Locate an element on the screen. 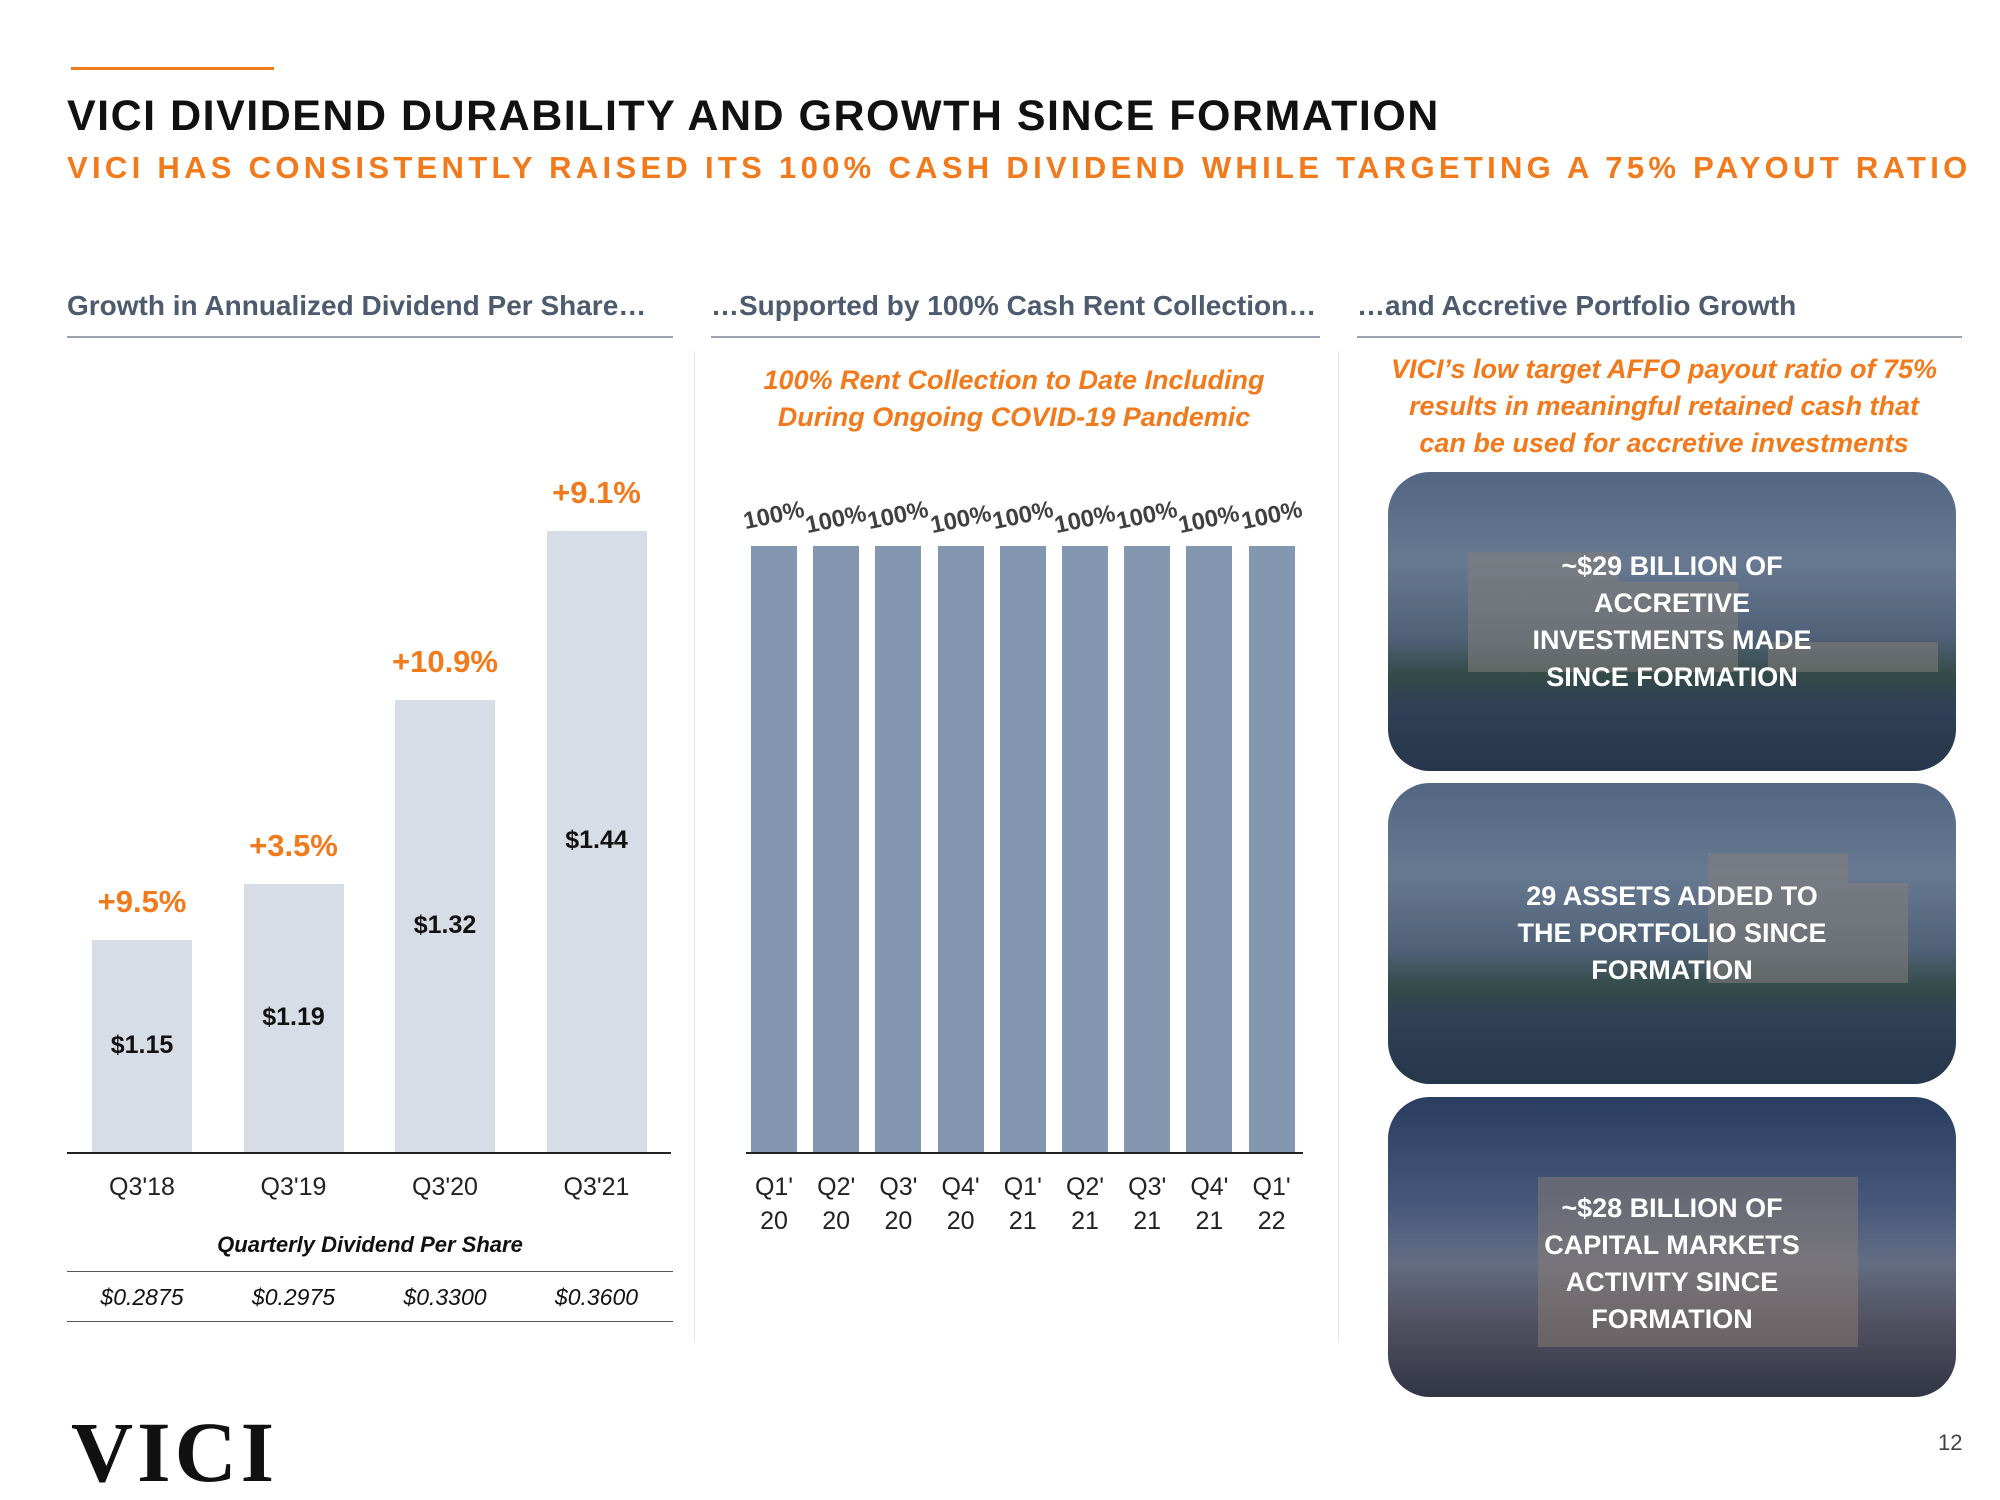  table-cell: $0.2975 is located at coordinates (293, 1297).